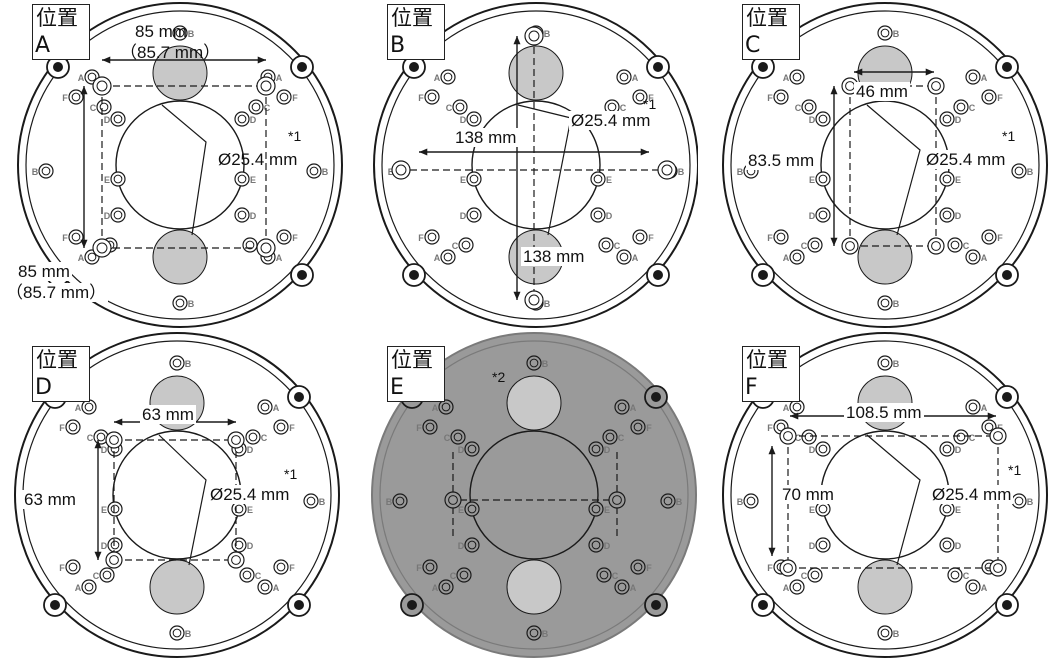 The height and width of the screenshot is (661, 1048). Describe the element at coordinates (416, 32) in the screenshot. I see `position-label-b: 位置 B` at that location.